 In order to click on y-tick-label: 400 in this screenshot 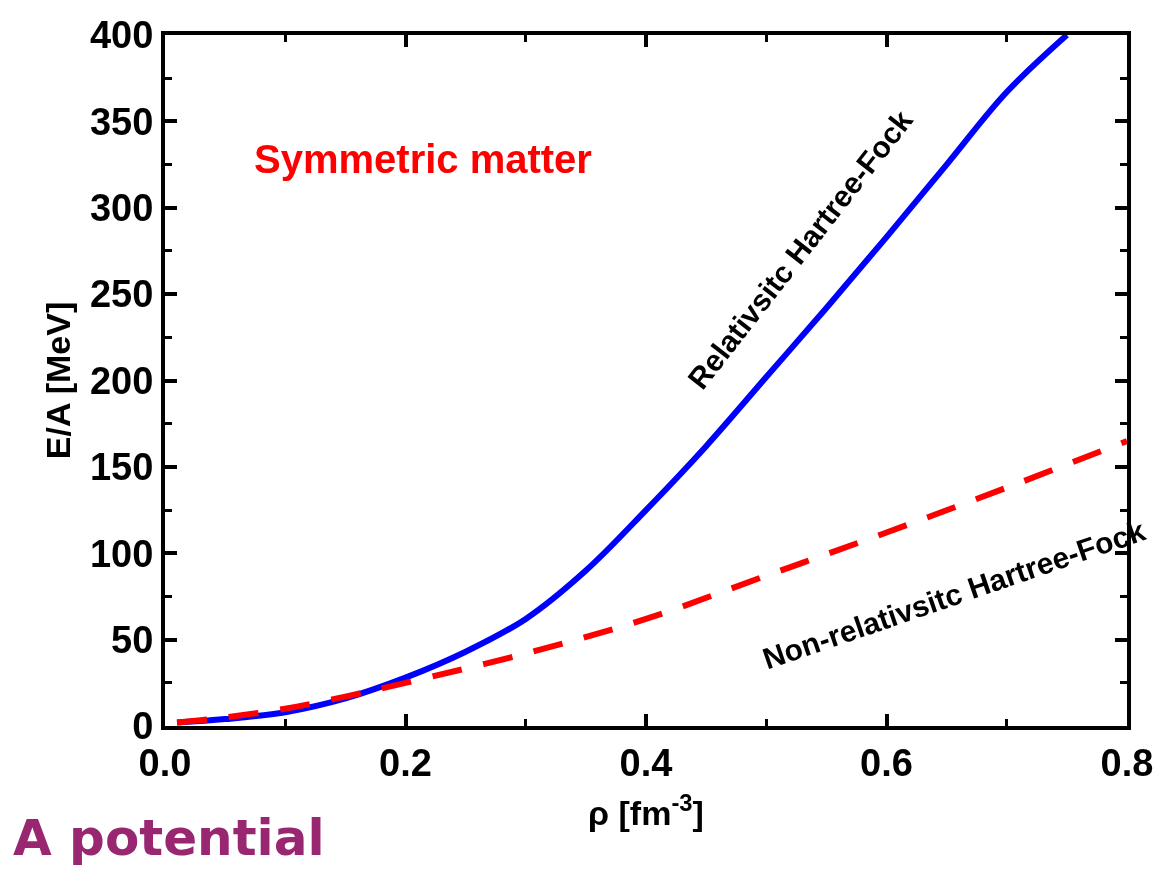, I will do `click(121, 35)`.